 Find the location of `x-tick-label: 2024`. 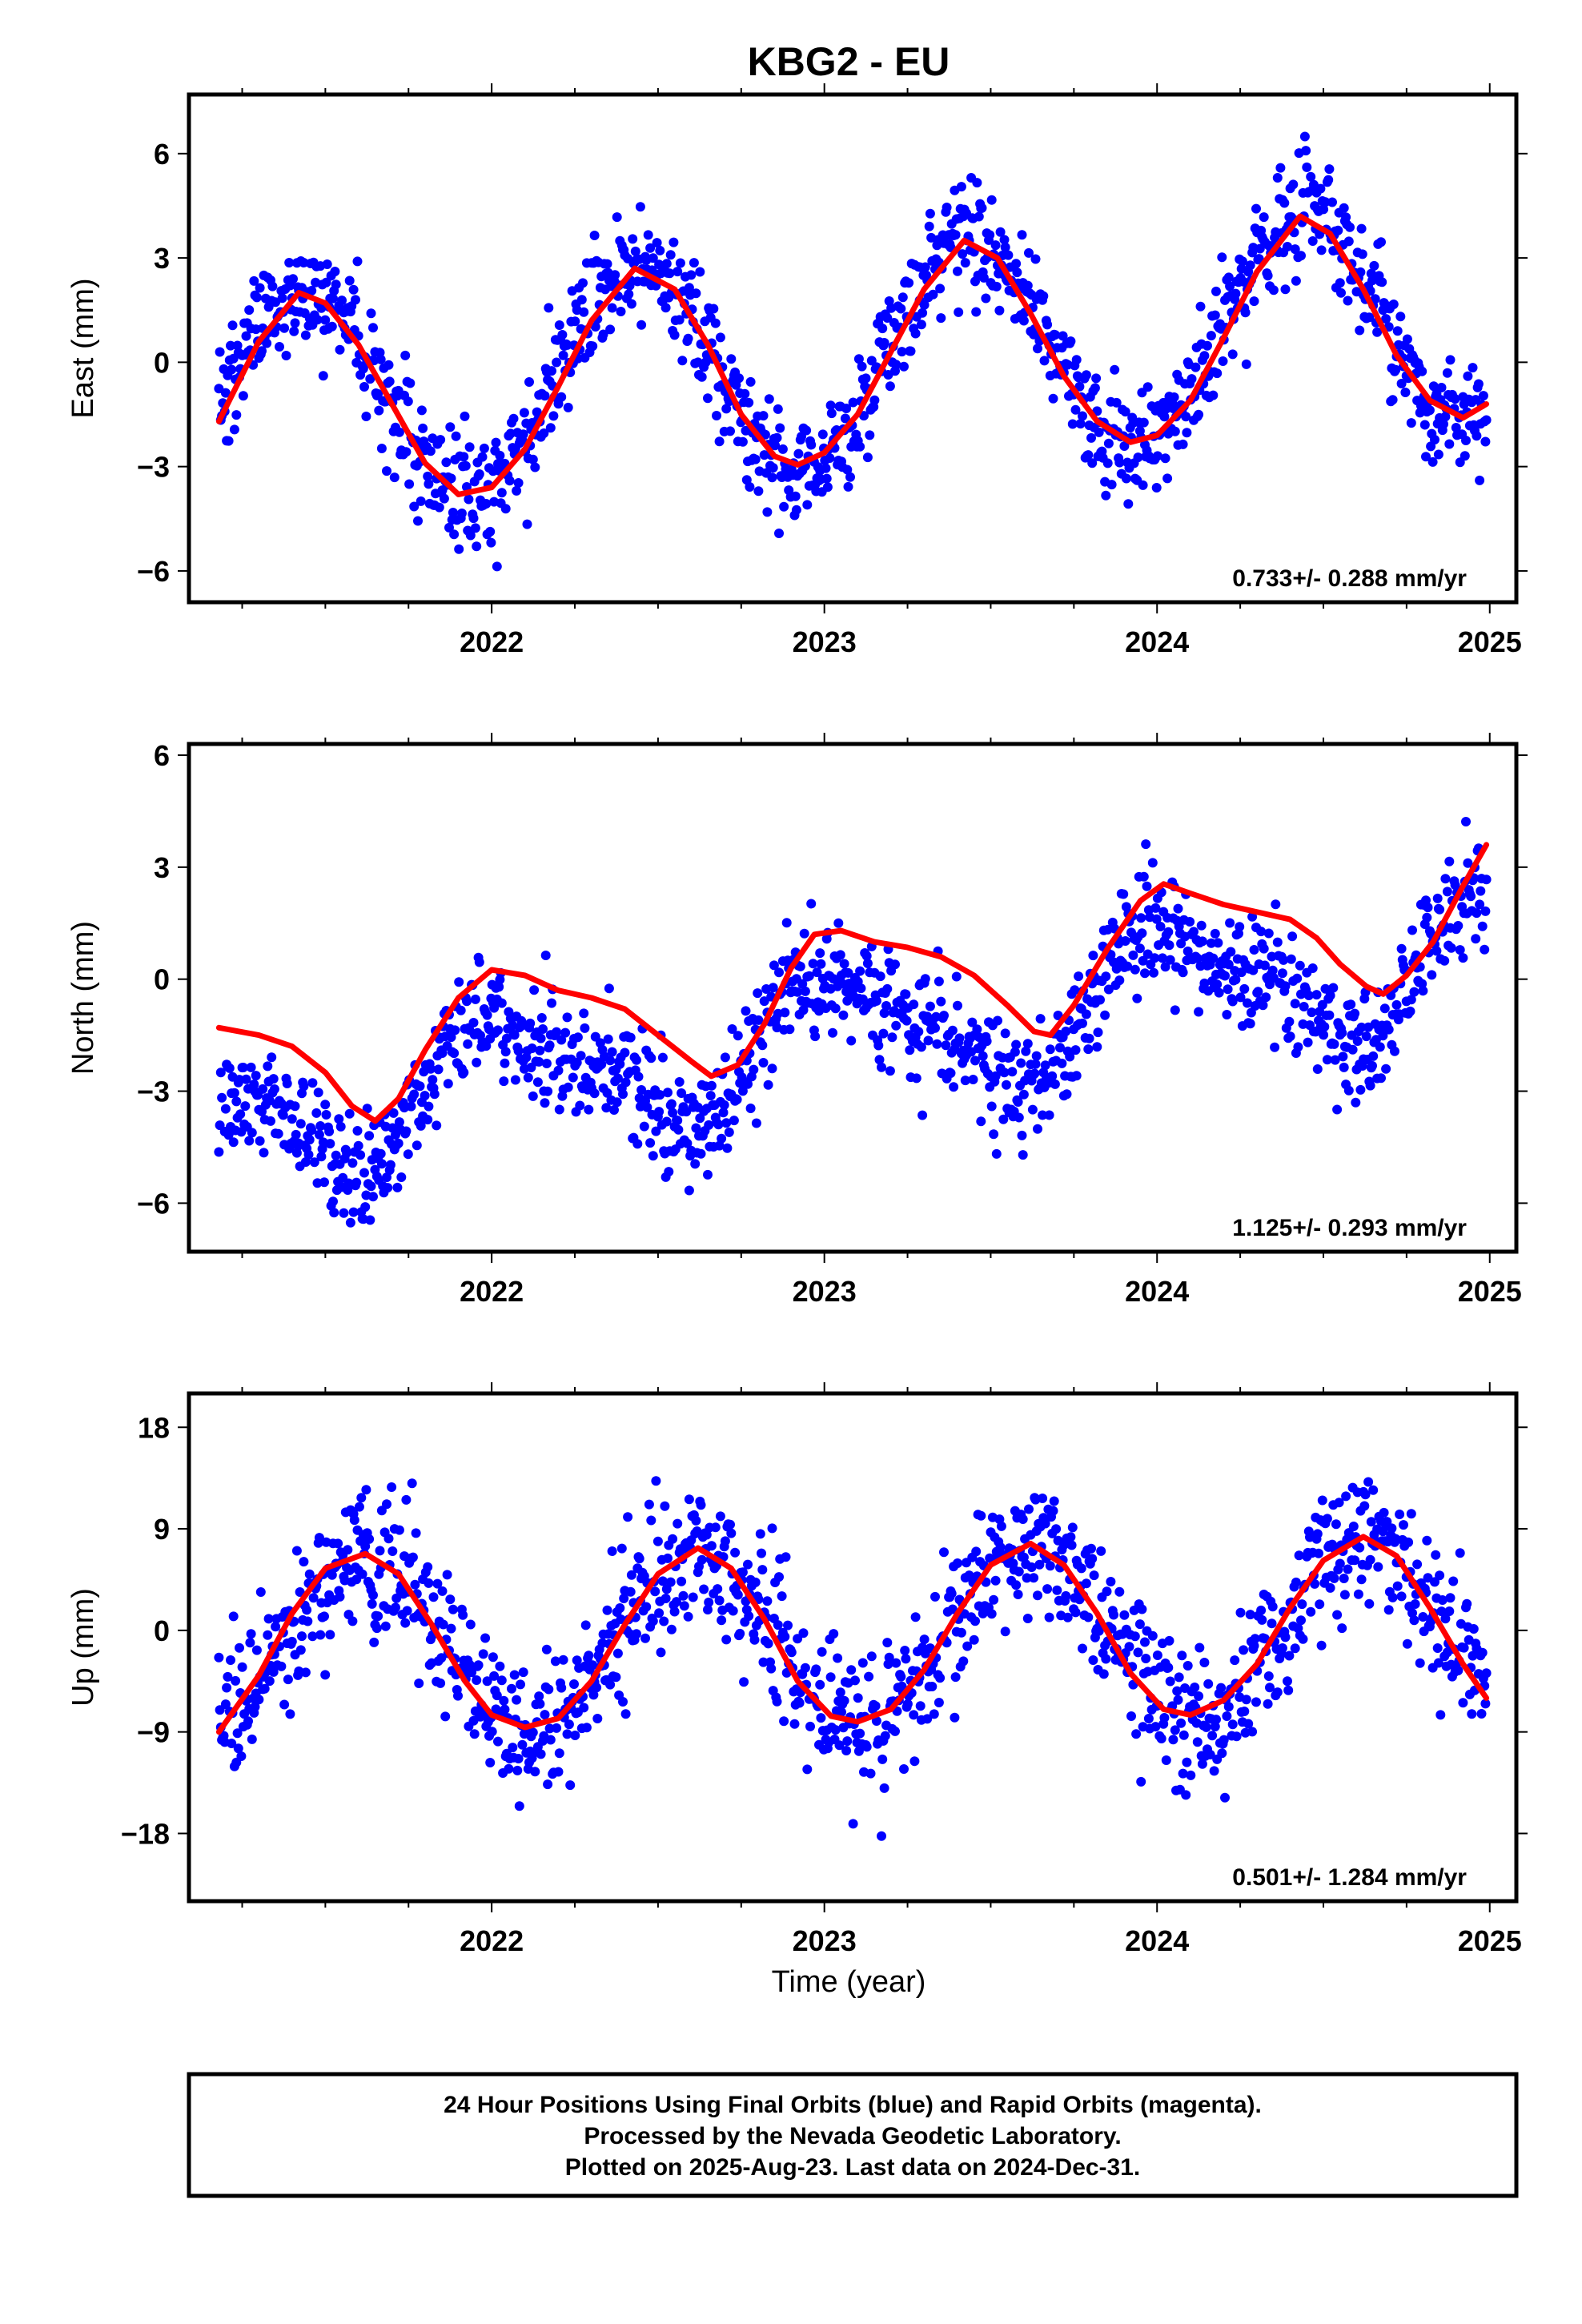

x-tick-label: 2024 is located at coordinates (1157, 1940).